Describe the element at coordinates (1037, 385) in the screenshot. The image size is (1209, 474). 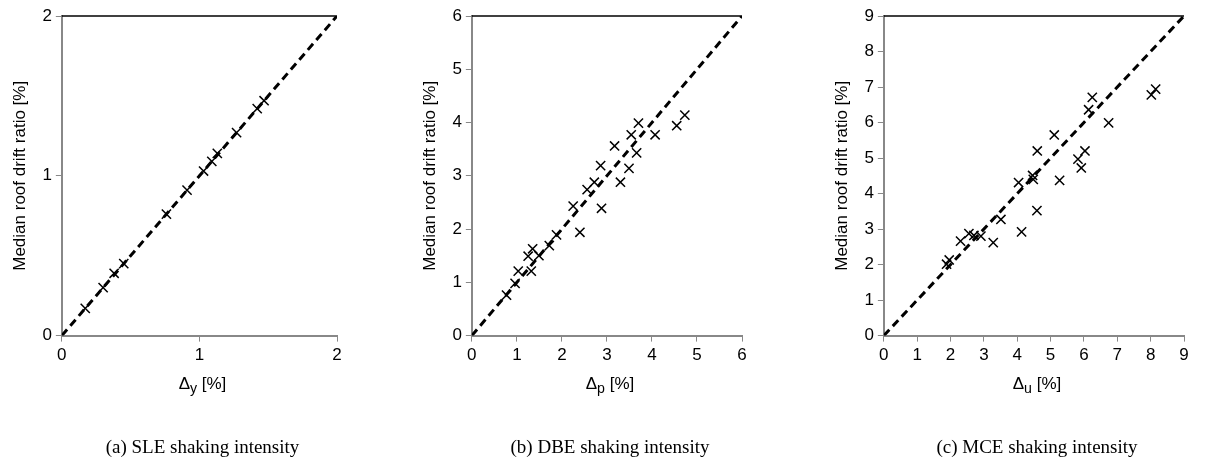
I see `x-axis-title: Δ$_{u}$ [%]` at that location.